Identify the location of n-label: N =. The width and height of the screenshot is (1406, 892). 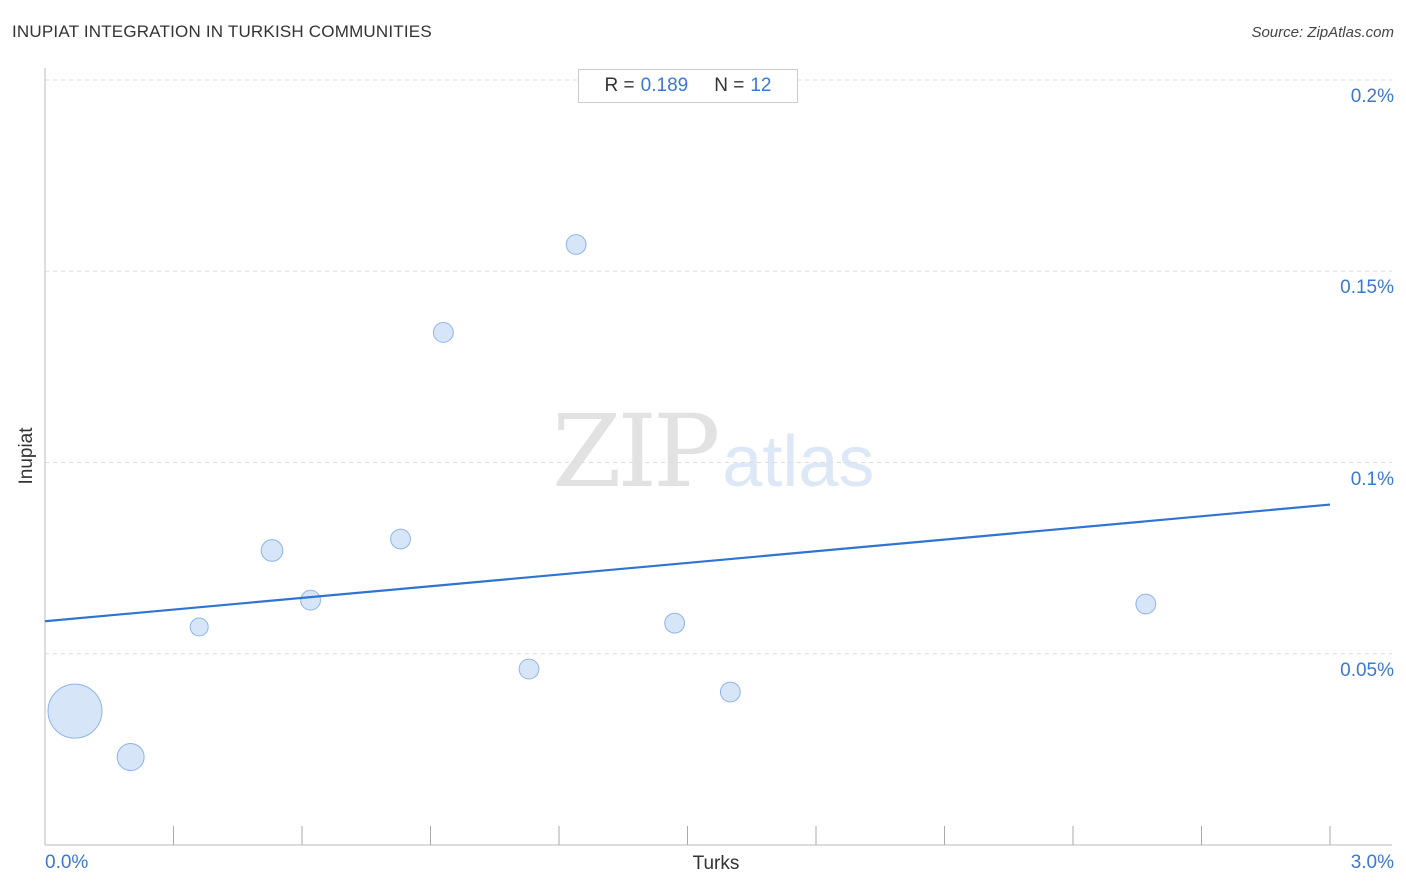
(729, 85).